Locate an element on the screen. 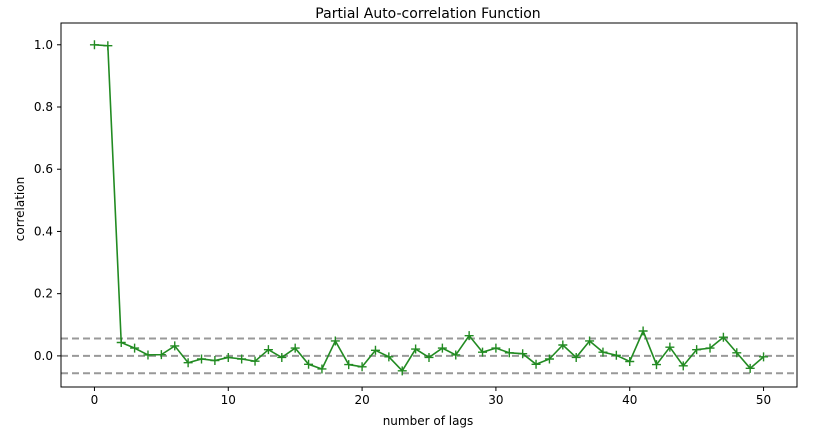 The height and width of the screenshot is (432, 815). x-tick-label: 40 is located at coordinates (629, 400).